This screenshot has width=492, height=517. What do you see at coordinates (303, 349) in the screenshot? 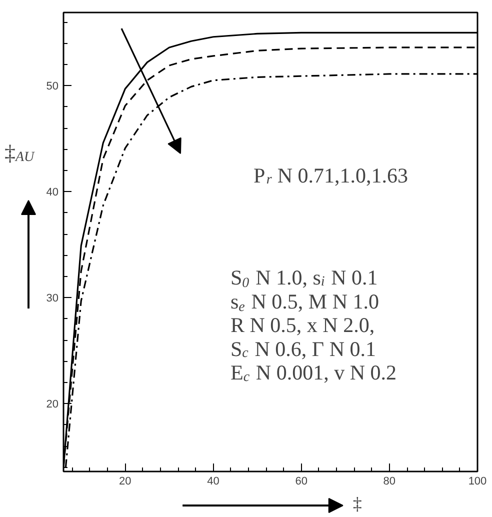
I see `annotation: Sc N 0.6, Γ N 0.1` at bounding box center [303, 349].